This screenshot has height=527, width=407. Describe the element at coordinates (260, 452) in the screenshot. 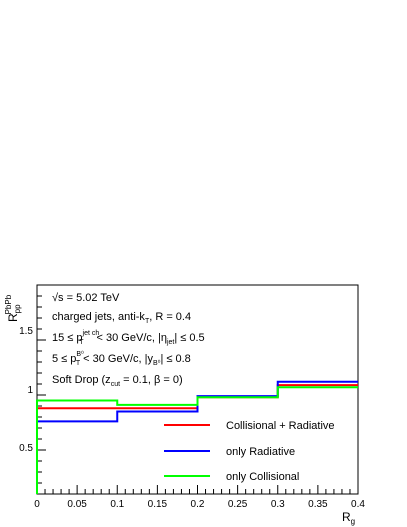

I see `legend-label: only Radiative` at that location.